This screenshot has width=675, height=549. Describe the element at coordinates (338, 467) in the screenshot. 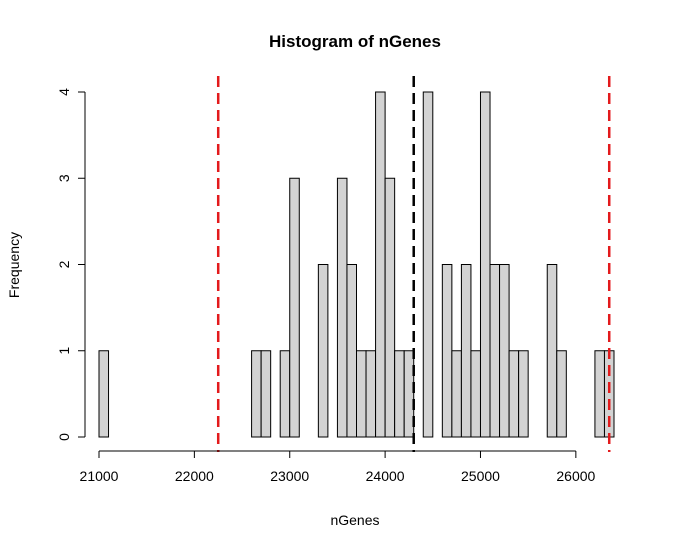

I see `x-axis: 21000 22000 23000 24000 25000 26000` at that location.